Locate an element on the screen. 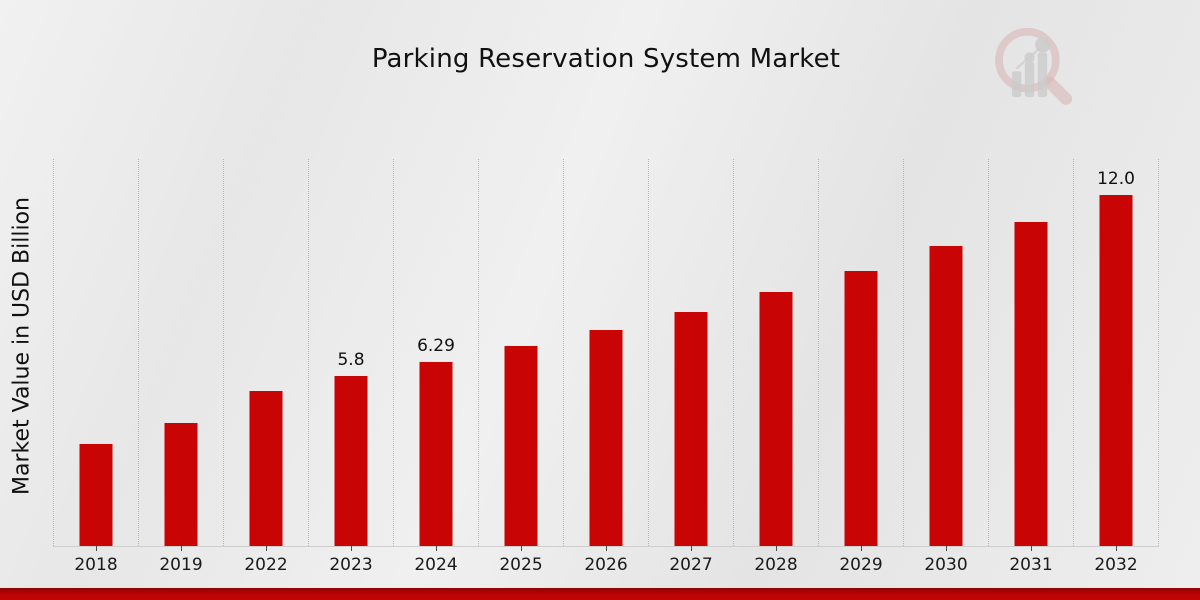 This screenshot has width=1200, height=600. bar-slot: 2027 is located at coordinates (690, 367).